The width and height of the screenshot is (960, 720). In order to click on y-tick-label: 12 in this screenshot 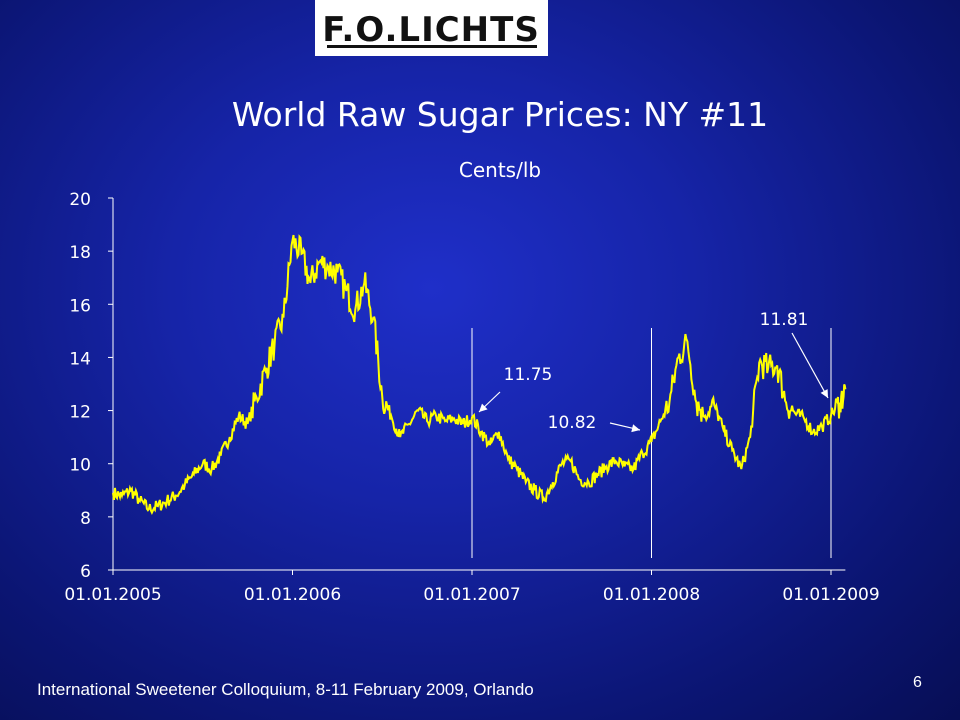, I will do `click(80, 413)`.